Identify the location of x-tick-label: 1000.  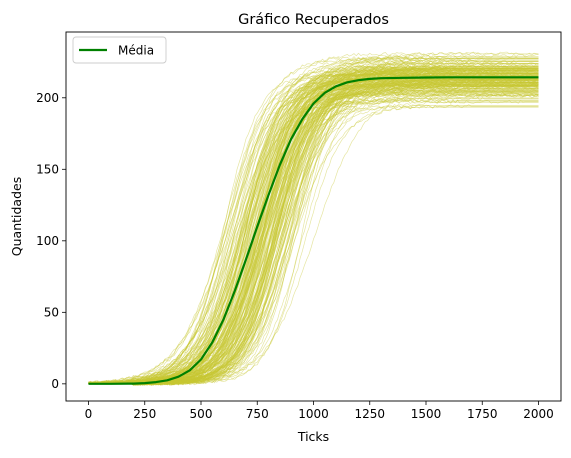
(313, 414).